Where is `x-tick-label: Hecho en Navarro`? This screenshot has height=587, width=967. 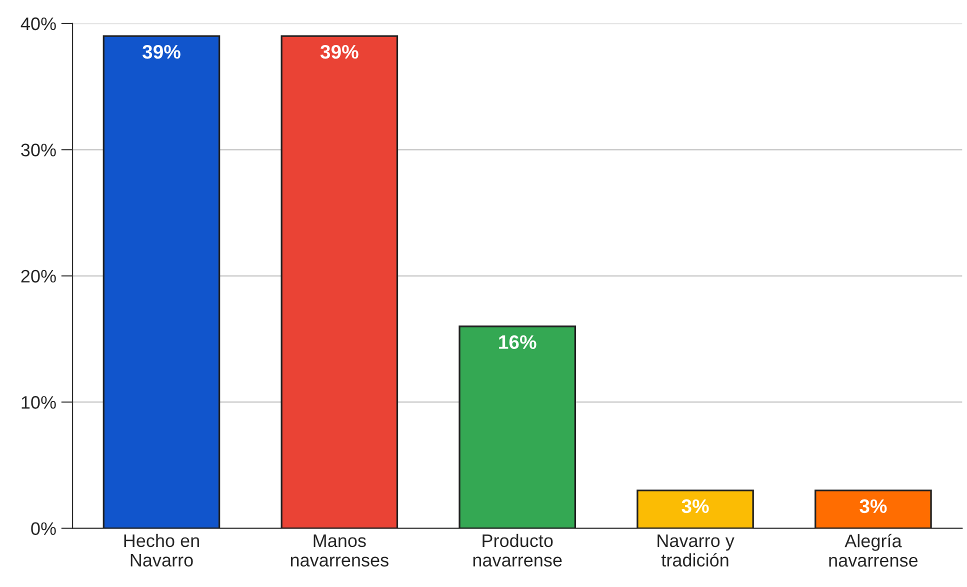 x-tick-label: Hecho en Navarro is located at coordinates (161, 550).